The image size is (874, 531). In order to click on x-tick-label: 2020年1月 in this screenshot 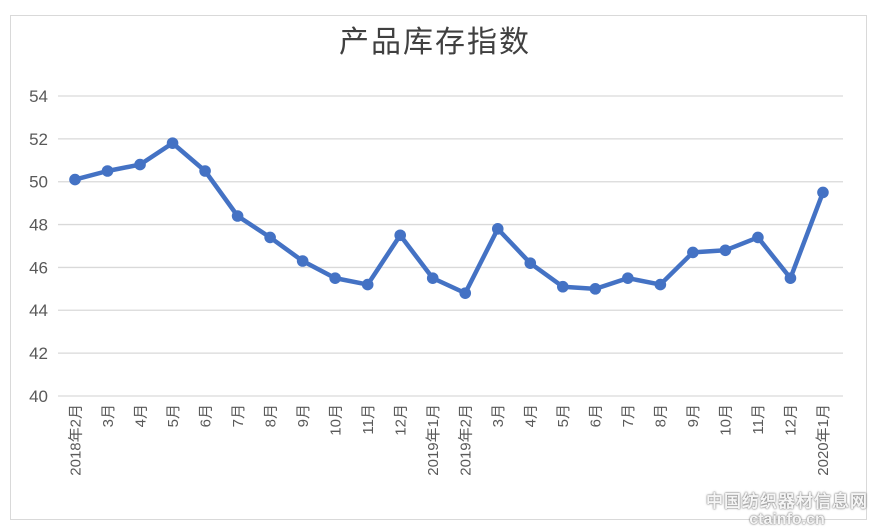, I will do `click(823, 440)`.